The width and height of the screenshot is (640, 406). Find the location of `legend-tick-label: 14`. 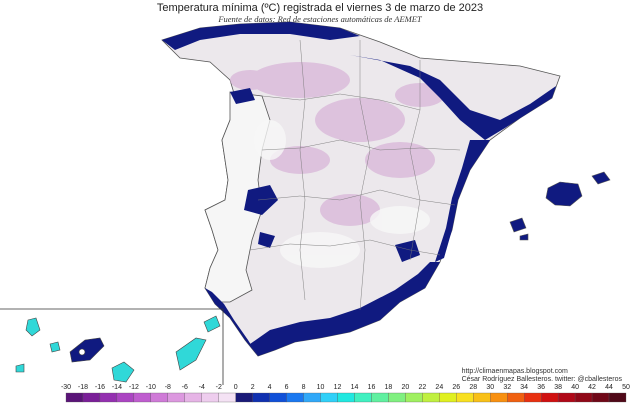

legend-tick-label: 14 is located at coordinates (355, 387).